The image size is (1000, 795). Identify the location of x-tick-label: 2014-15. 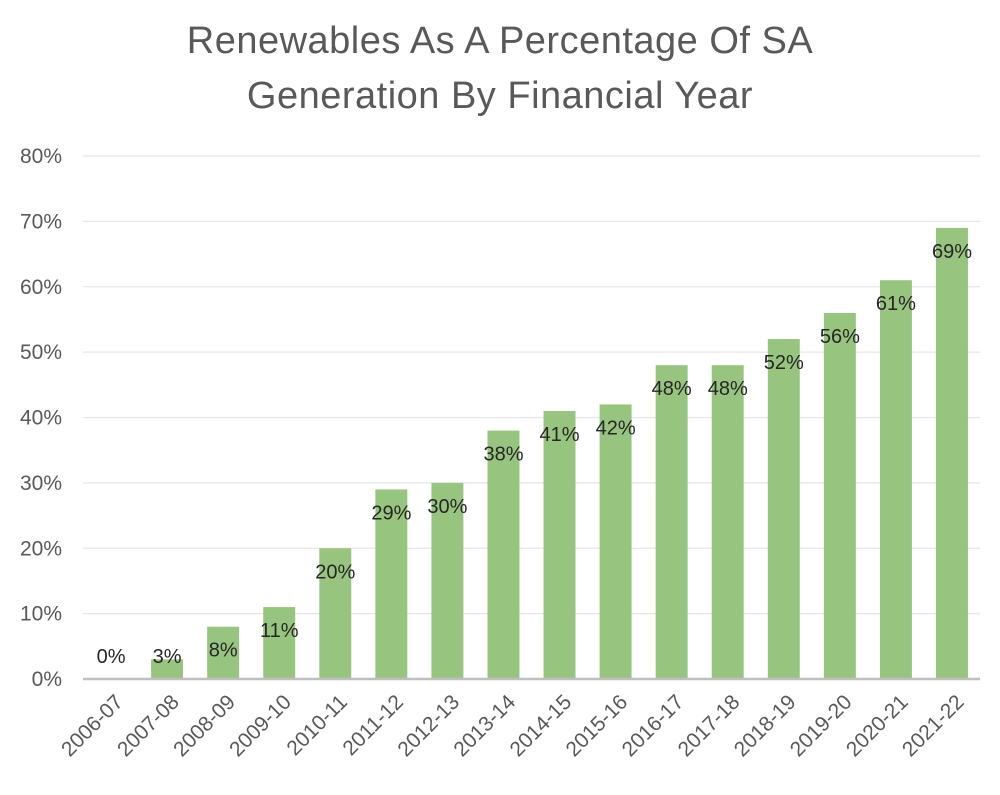
(540, 725).